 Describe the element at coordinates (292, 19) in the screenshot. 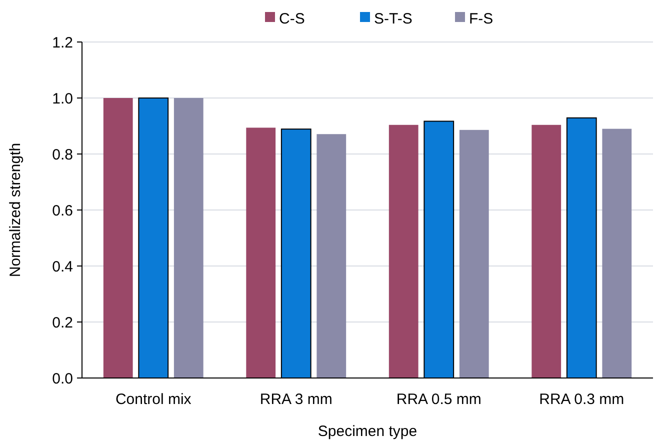

I see `legend-label: C-S` at that location.